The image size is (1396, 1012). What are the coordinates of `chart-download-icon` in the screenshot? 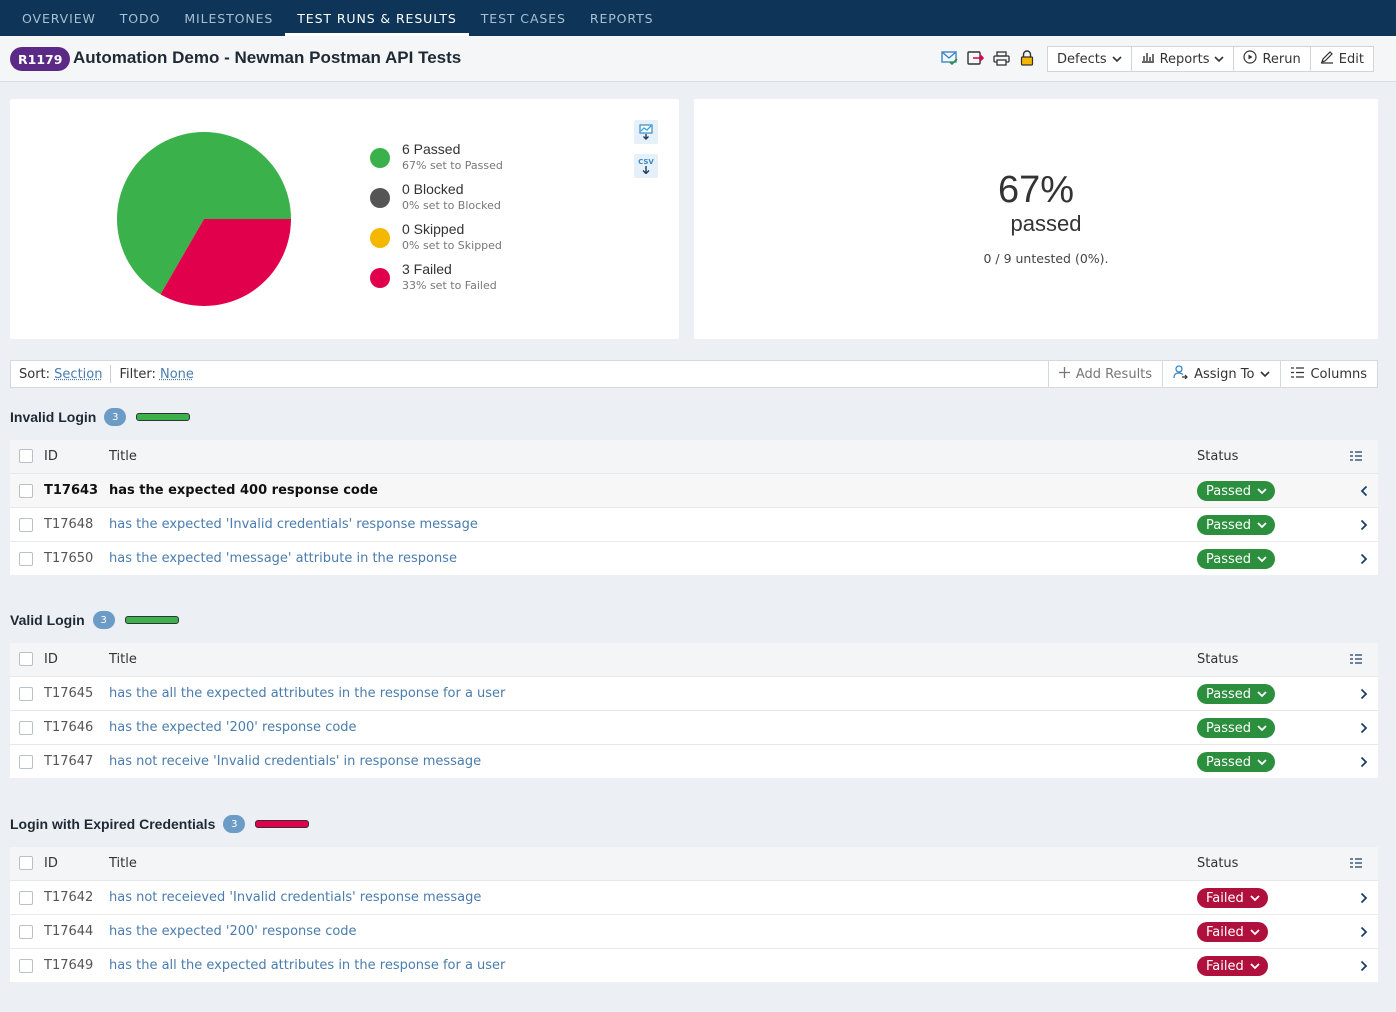 It's located at (646, 132).